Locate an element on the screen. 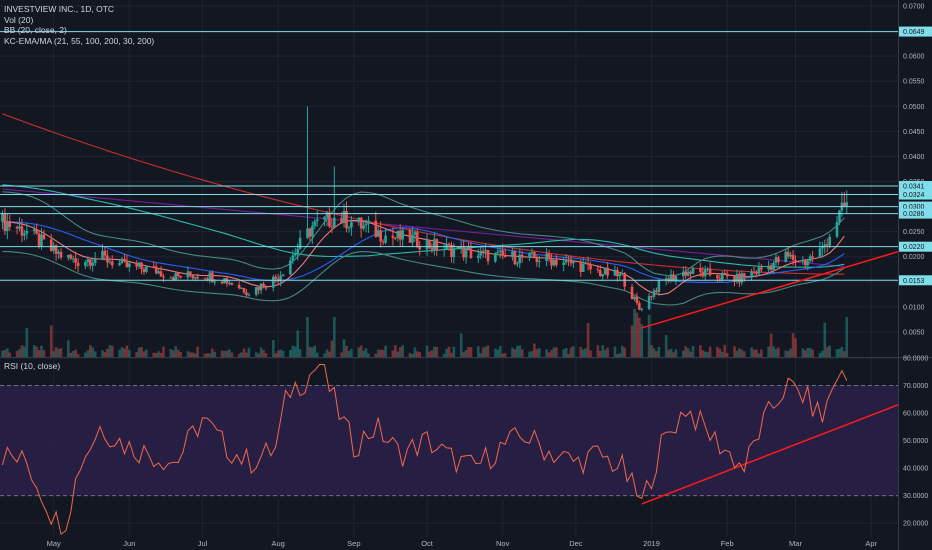 The height and width of the screenshot is (550, 932). rsi-legend: RSI (10, close) is located at coordinates (32, 366).